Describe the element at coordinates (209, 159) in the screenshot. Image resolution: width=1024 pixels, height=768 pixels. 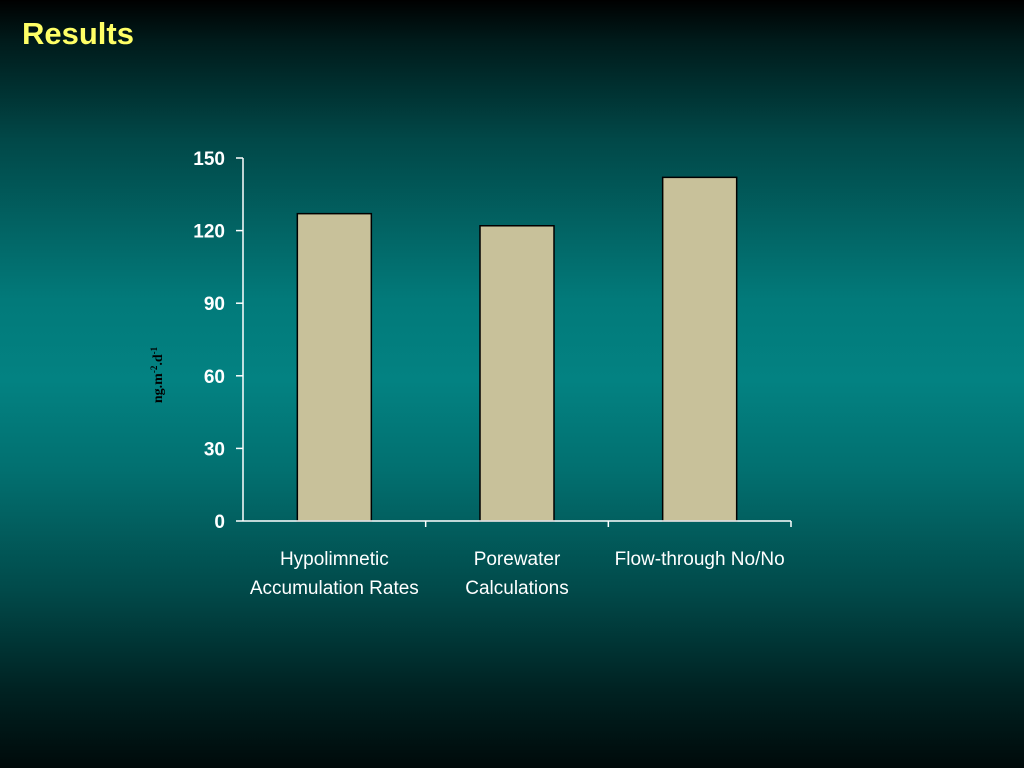
I see `y-tick-label: 150` at that location.